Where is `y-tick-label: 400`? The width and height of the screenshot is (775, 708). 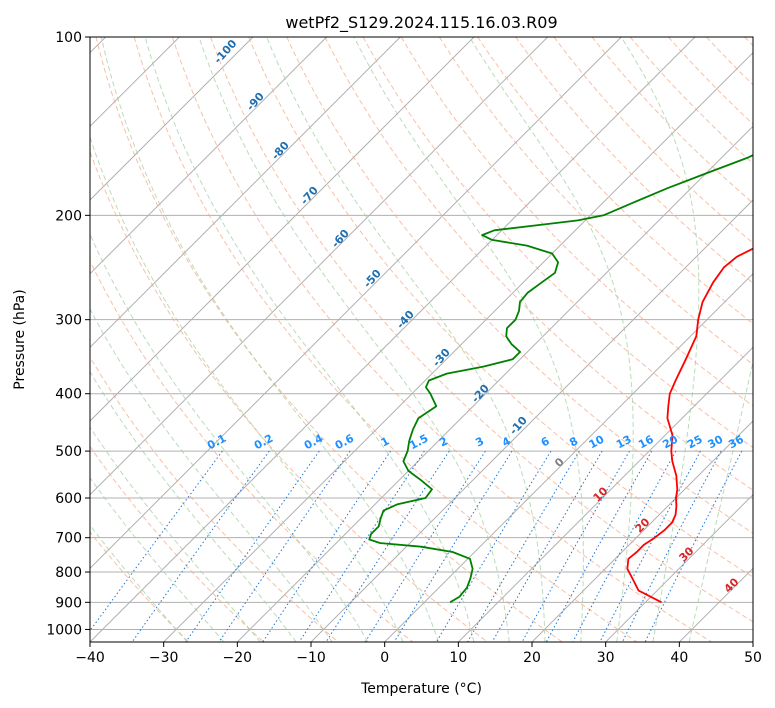 y-tick-label: 400 is located at coordinates (68, 395).